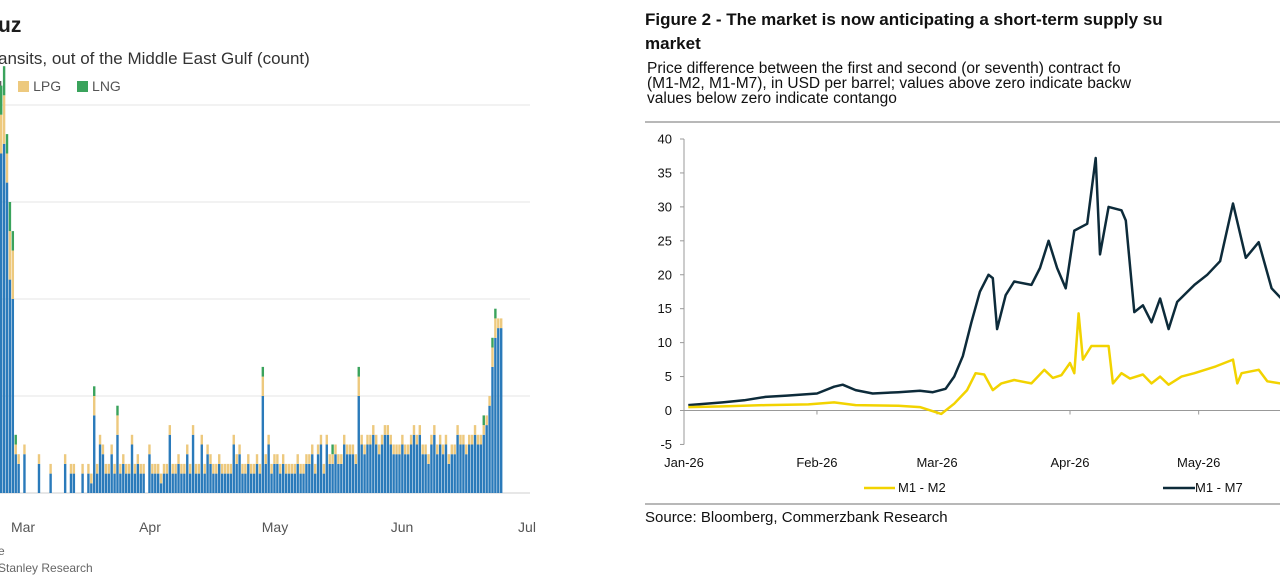 The height and width of the screenshot is (580, 1280). What do you see at coordinates (962, 504) in the screenshot?
I see `right-bottom-rule` at bounding box center [962, 504].